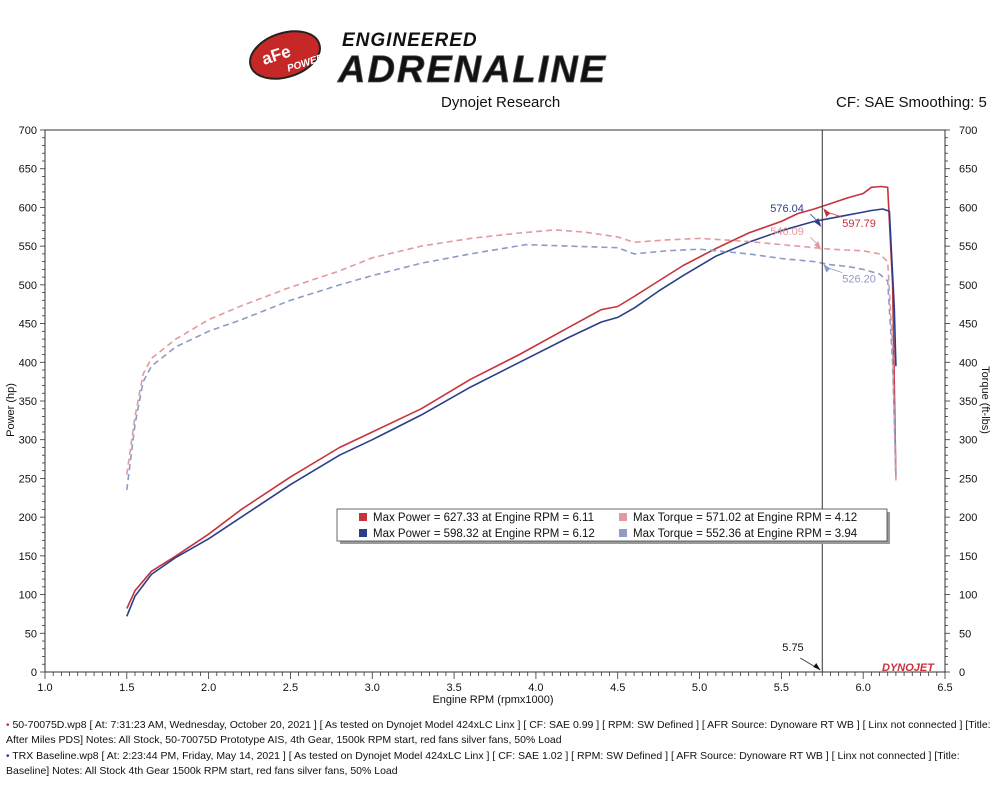 This screenshot has height=800, width=1000. What do you see at coordinates (617, 688) in the screenshot?
I see `x-tick-label: 4.5` at bounding box center [617, 688].